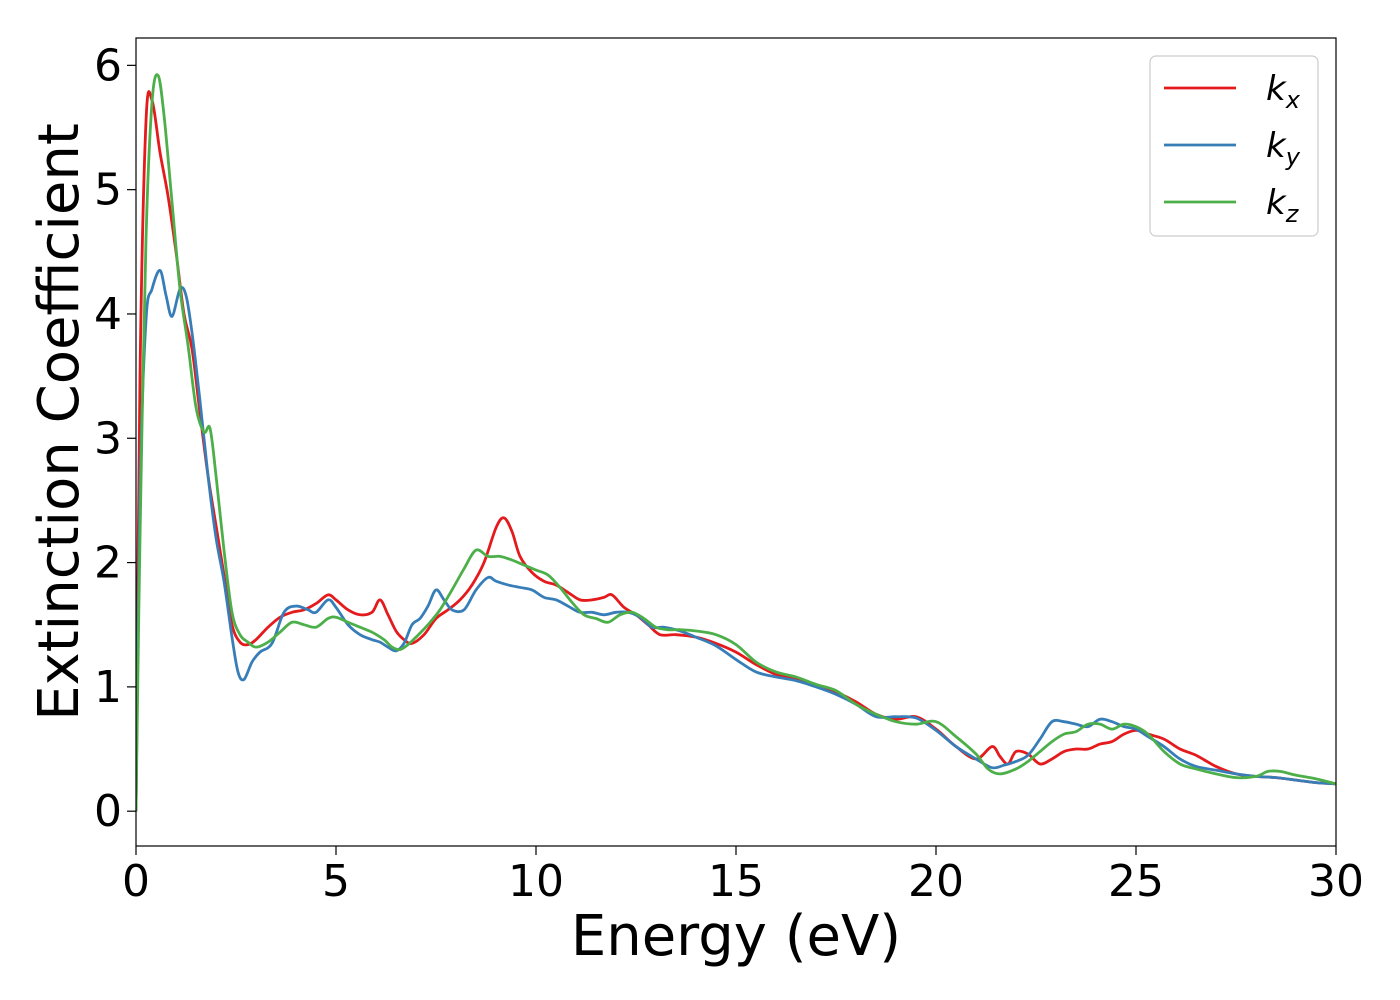 Image resolution: width=1400 pixels, height=1000 pixels. What do you see at coordinates (108, 314) in the screenshot?
I see `y-tick-label: 4` at bounding box center [108, 314].